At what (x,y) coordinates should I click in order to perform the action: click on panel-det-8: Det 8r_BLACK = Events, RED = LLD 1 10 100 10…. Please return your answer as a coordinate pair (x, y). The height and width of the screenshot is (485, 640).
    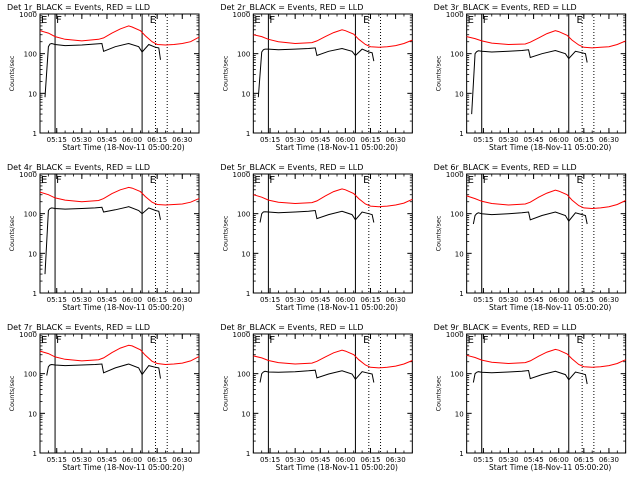
    Looking at the image, I should click on (316, 397).